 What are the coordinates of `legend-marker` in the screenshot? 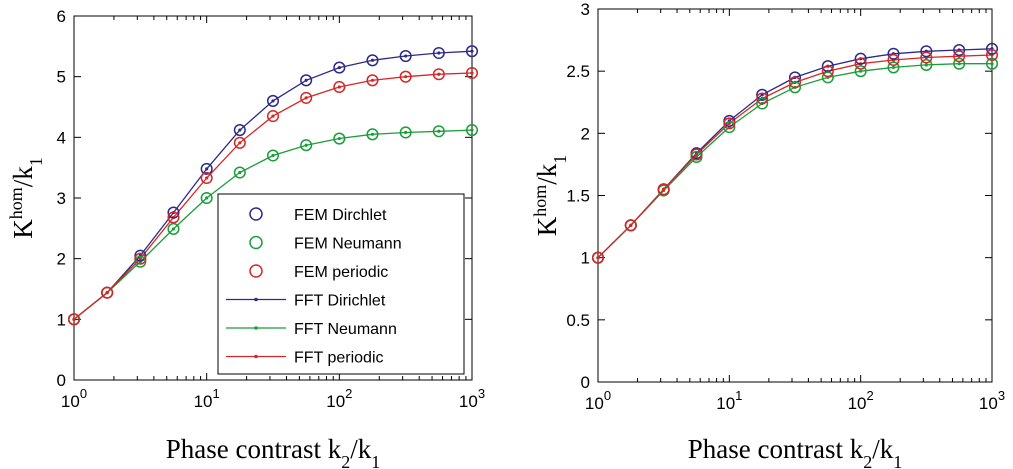 It's located at (256, 214).